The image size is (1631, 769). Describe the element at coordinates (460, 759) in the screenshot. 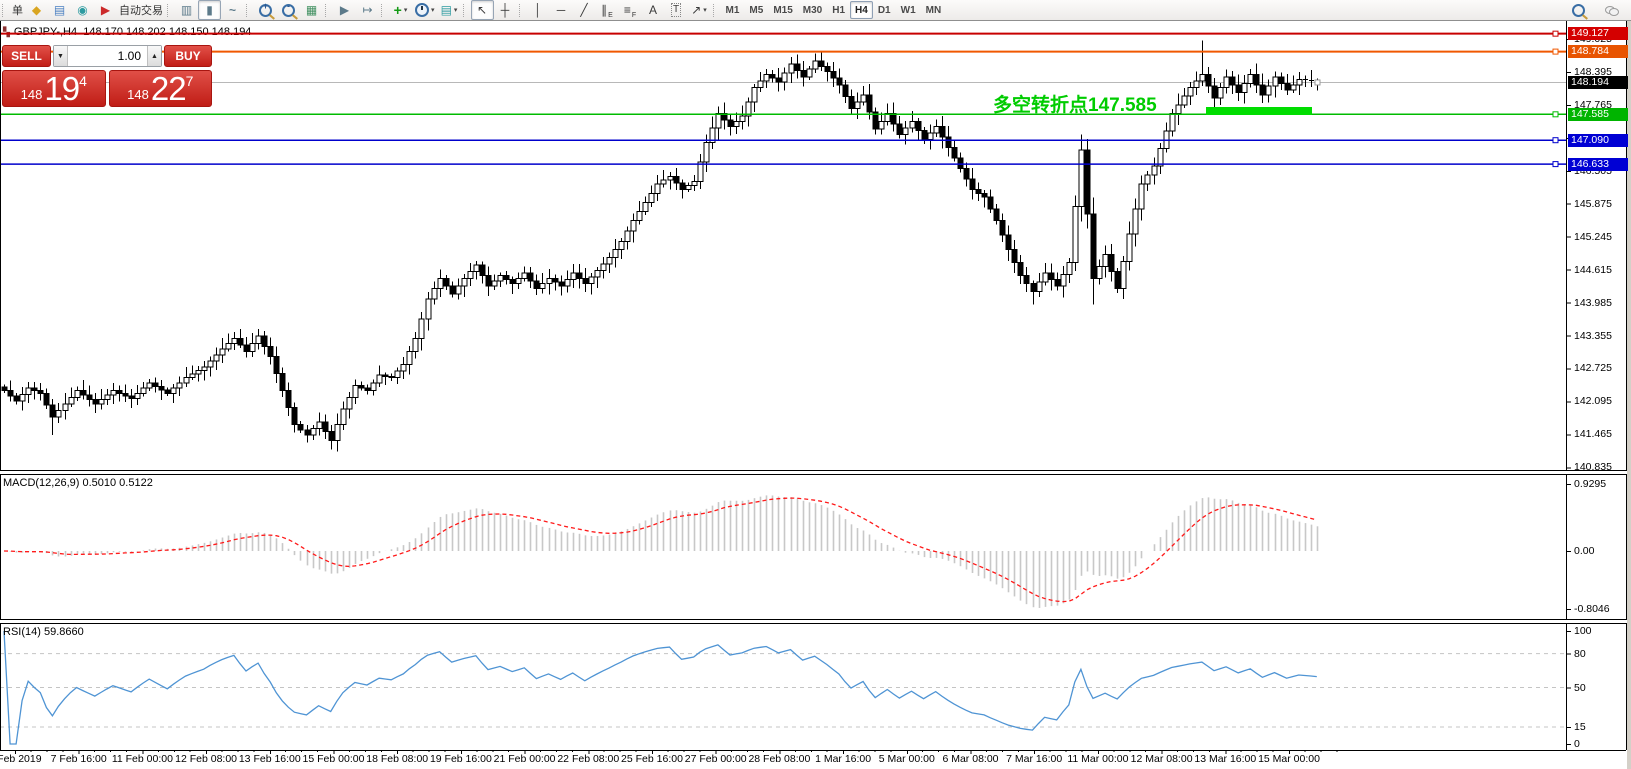

I see `time-tick-label: 19 Feb 16:00` at that location.